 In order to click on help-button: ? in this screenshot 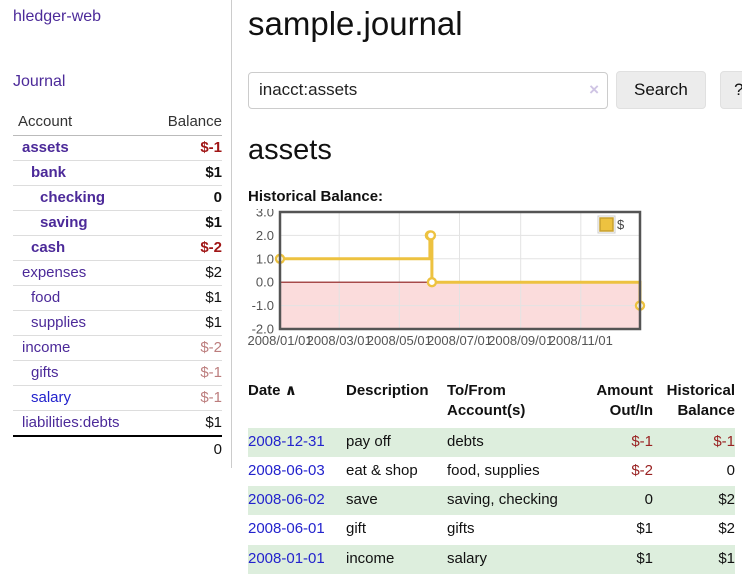, I will do `click(730, 90)`.